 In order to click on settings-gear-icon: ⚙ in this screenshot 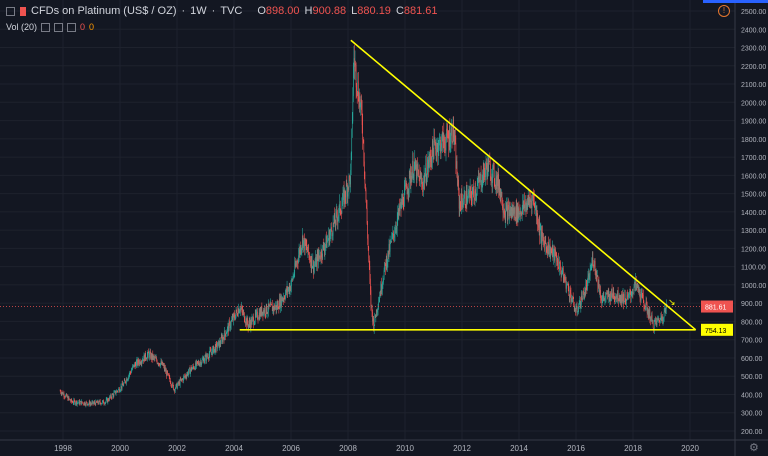, I will do `click(754, 448)`.